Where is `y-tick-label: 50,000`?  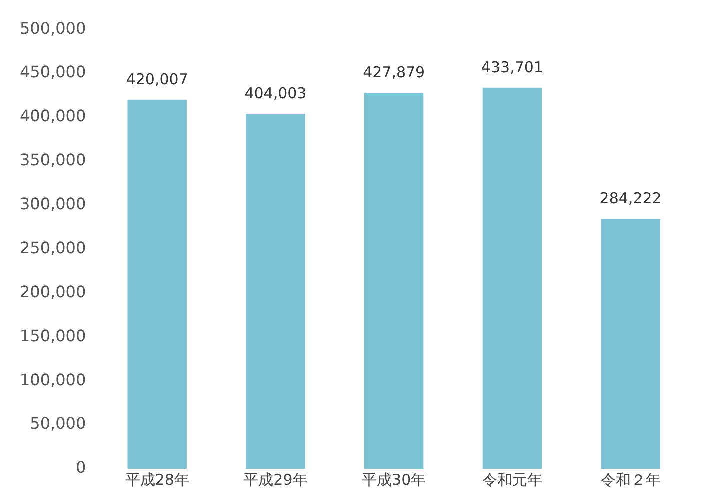
y-tick-label: 50,000 is located at coordinates (58, 424).